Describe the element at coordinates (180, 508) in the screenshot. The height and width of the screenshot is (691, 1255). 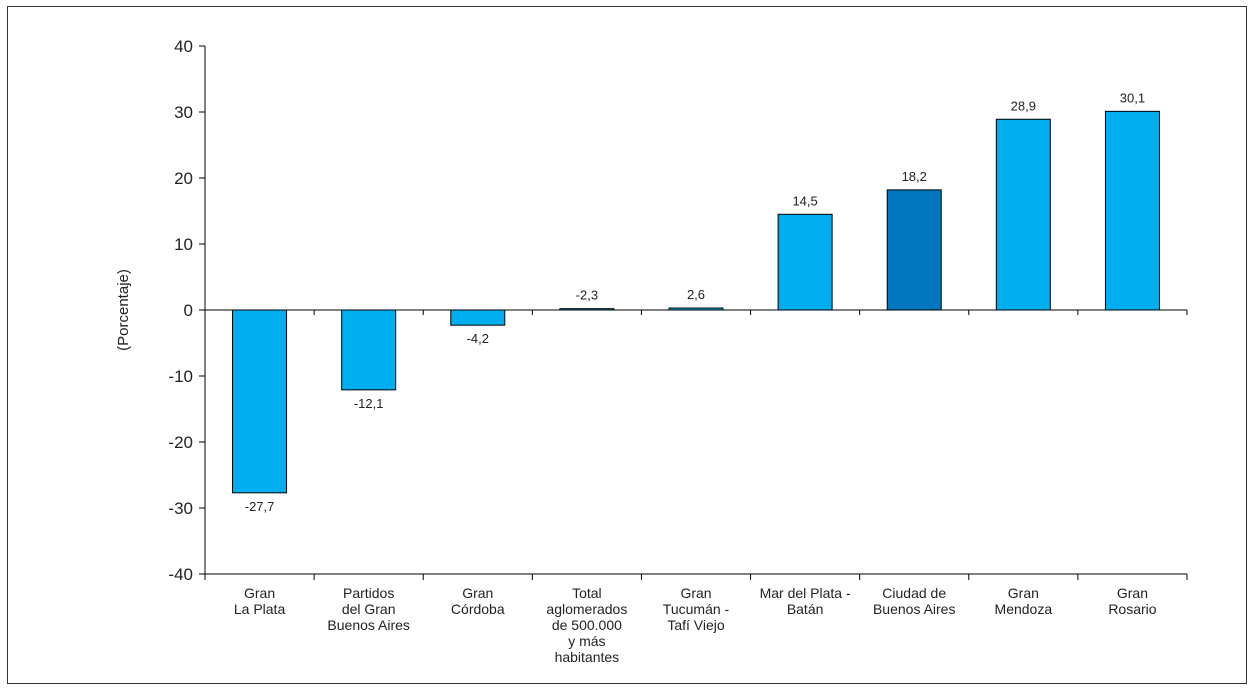
I see `y-tick-label: -30` at that location.